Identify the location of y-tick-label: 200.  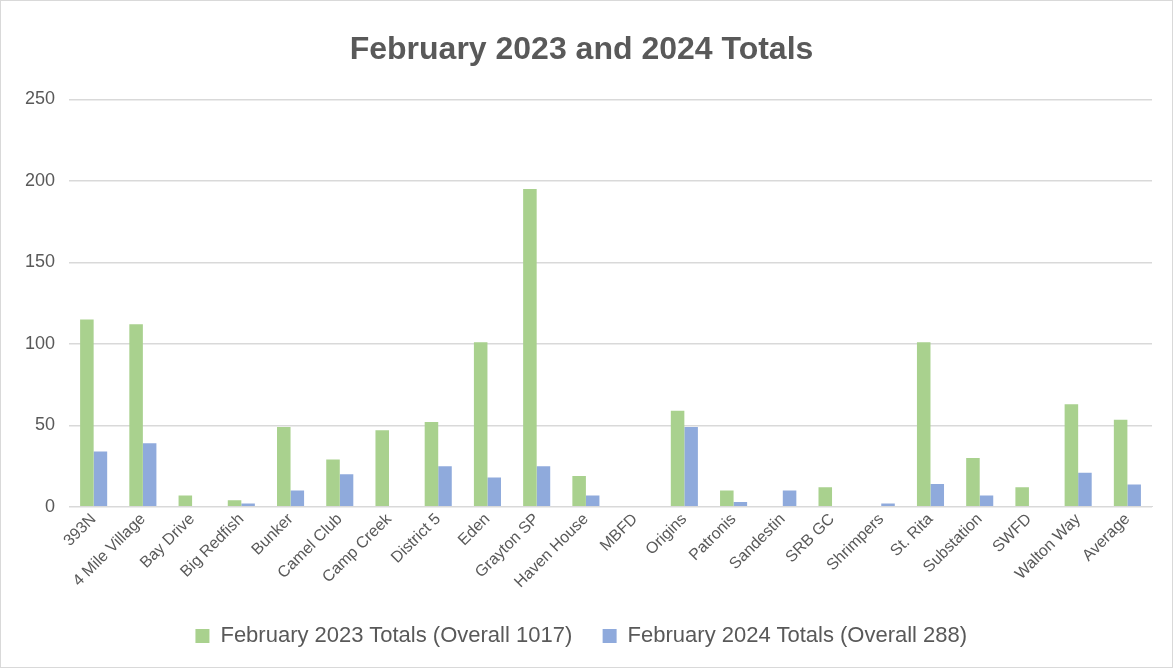
(40, 179).